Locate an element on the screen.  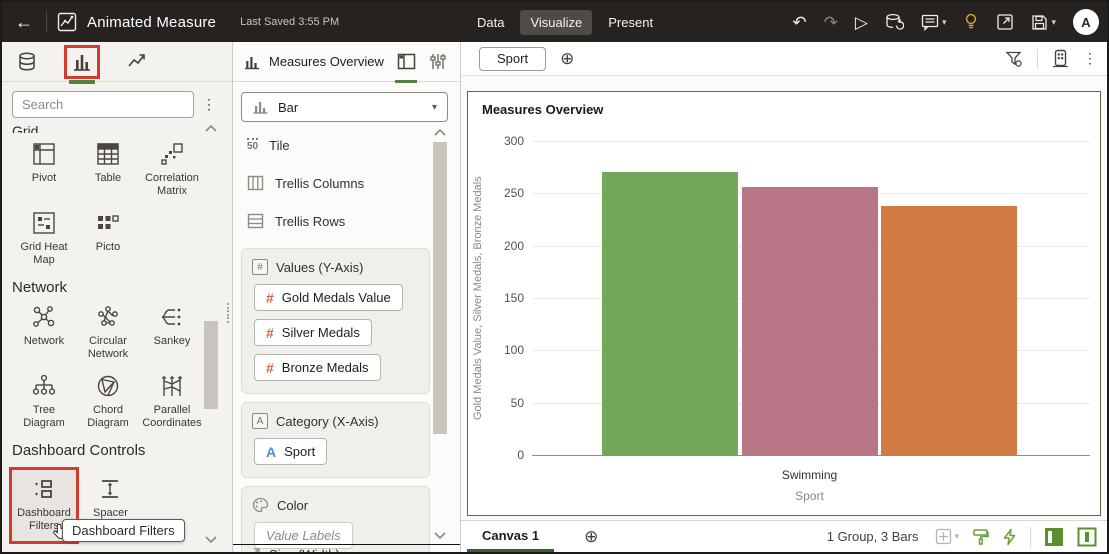
measure-icon: # is located at coordinates (270, 297).